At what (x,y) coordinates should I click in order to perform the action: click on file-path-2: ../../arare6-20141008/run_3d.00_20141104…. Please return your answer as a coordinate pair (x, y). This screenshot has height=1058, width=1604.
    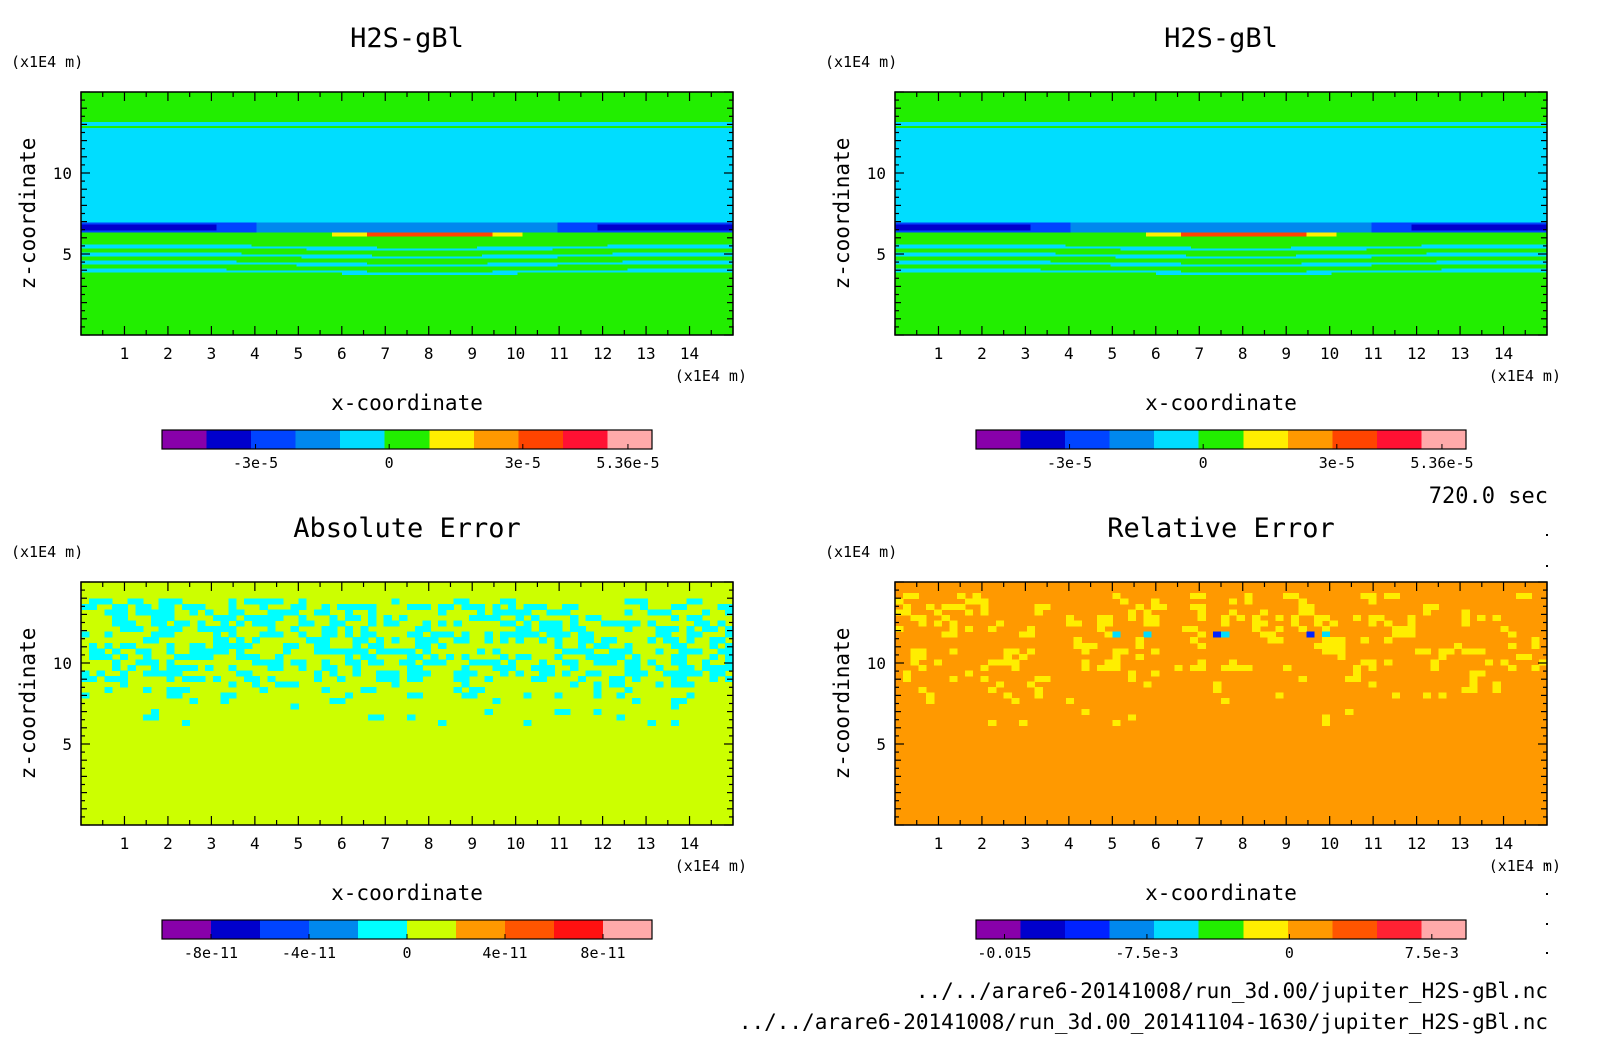
    Looking at the image, I should click on (1143, 1022).